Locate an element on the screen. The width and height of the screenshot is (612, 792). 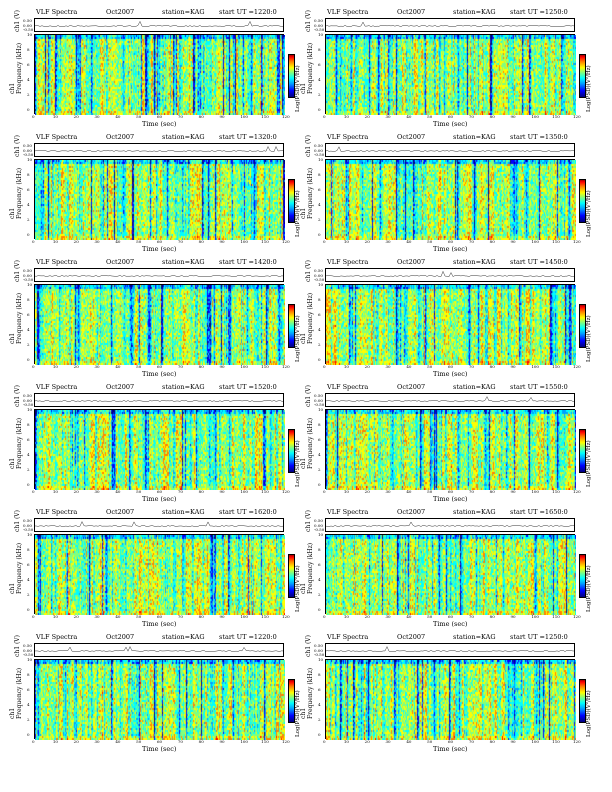
ch-tick-label: 0.50 is located at coordinates (27, 645).